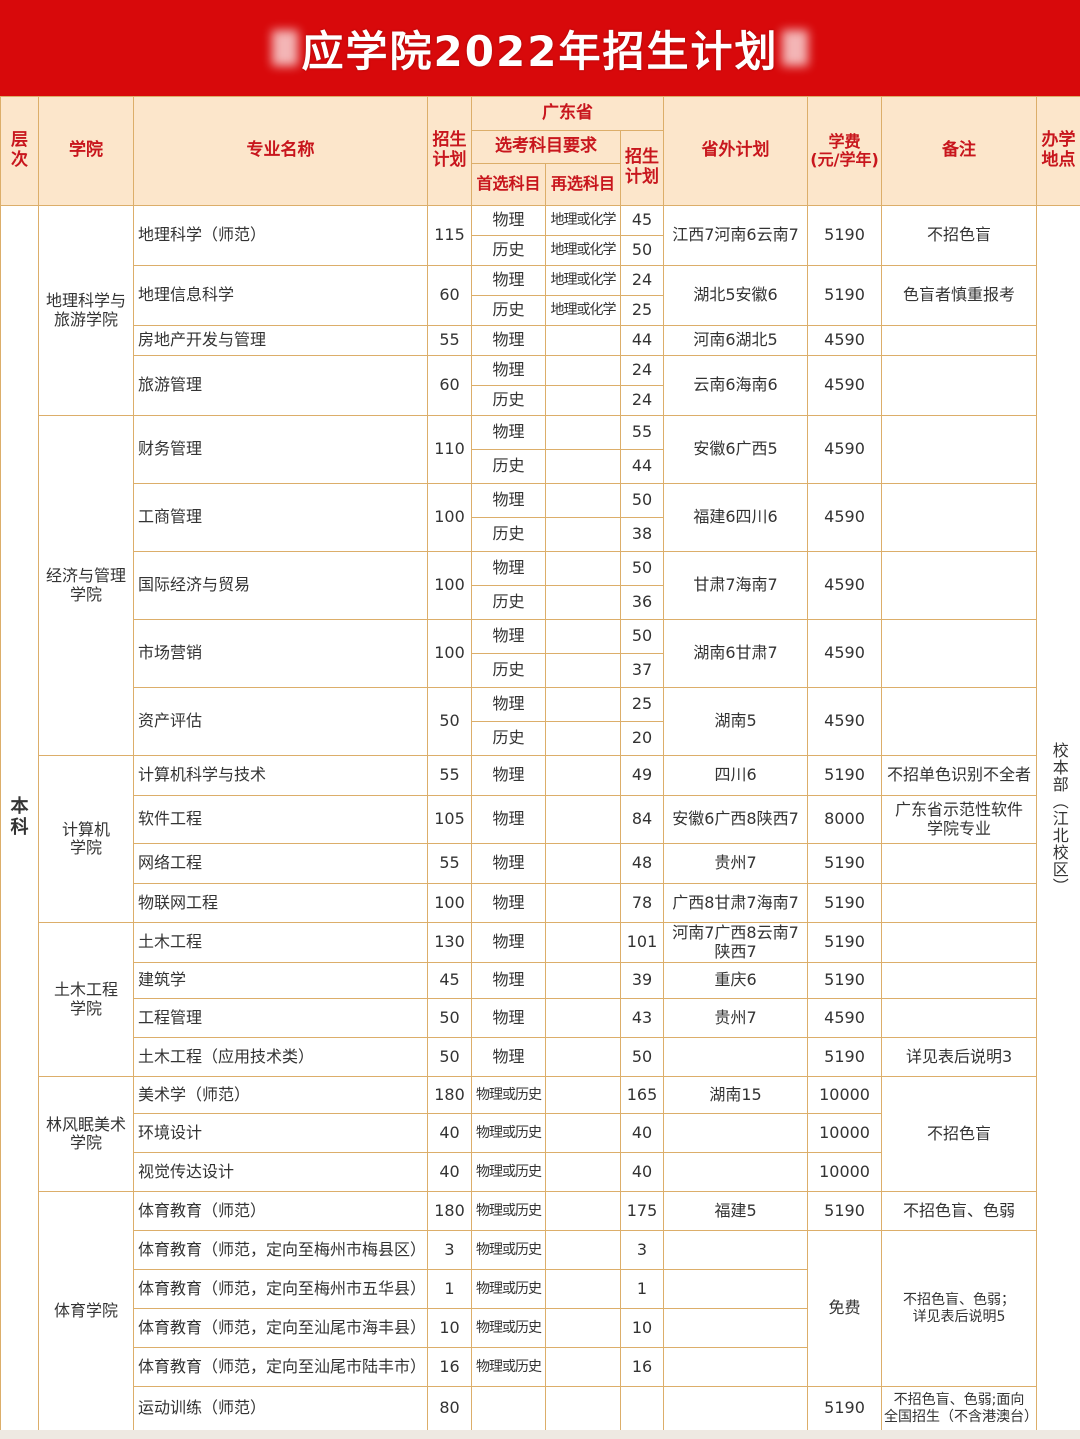  What do you see at coordinates (86, 1134) in the screenshot?
I see `college-name: 林风眠美术 学院` at bounding box center [86, 1134].